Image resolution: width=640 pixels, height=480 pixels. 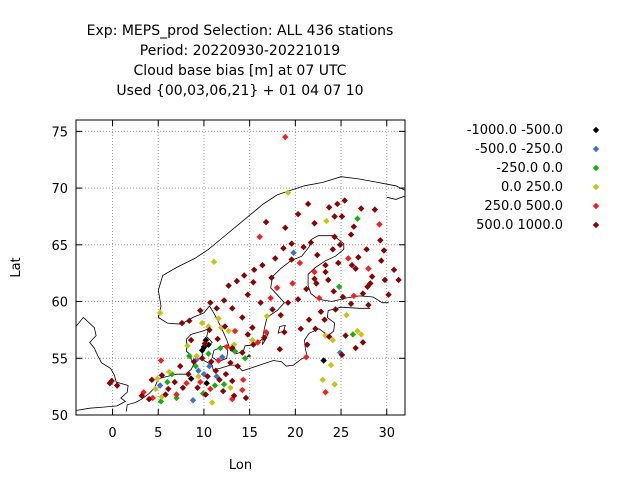 What do you see at coordinates (515, 130) in the screenshot?
I see `legend-label: -1000.0 -500.0` at bounding box center [515, 130].